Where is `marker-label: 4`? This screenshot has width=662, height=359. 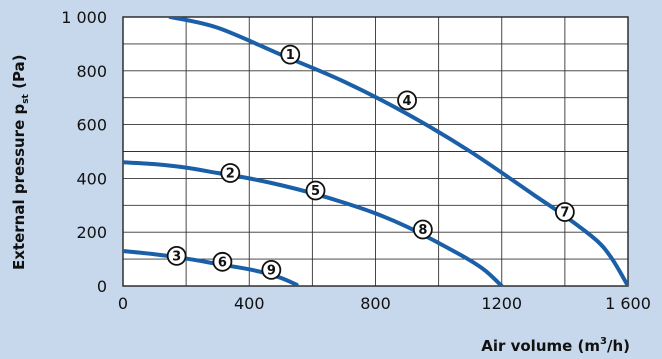 marker-label: 4 is located at coordinates (407, 101).